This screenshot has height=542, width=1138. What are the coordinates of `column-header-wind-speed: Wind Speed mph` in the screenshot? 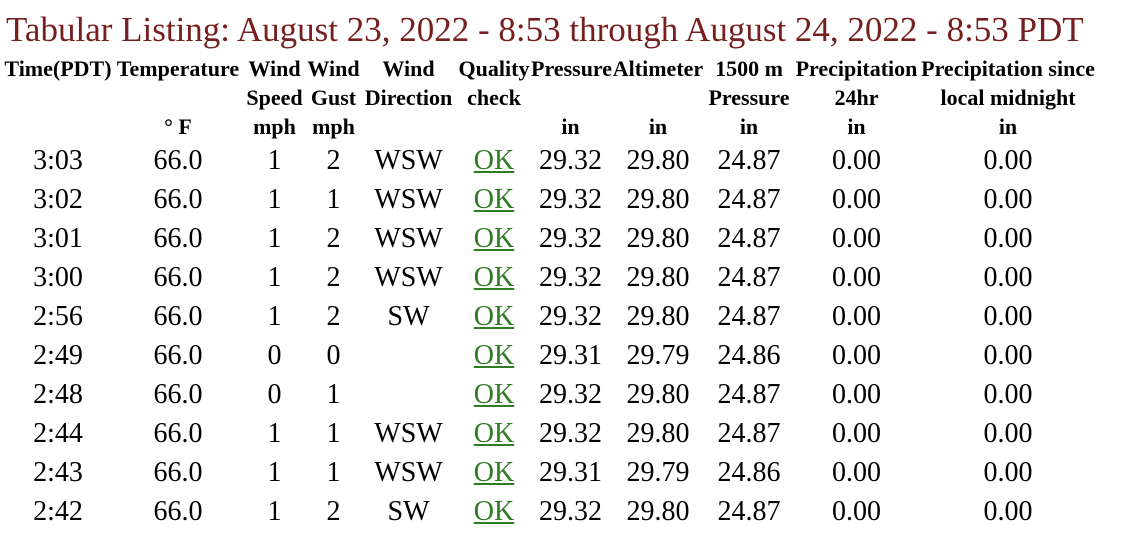 It's located at (274, 97).